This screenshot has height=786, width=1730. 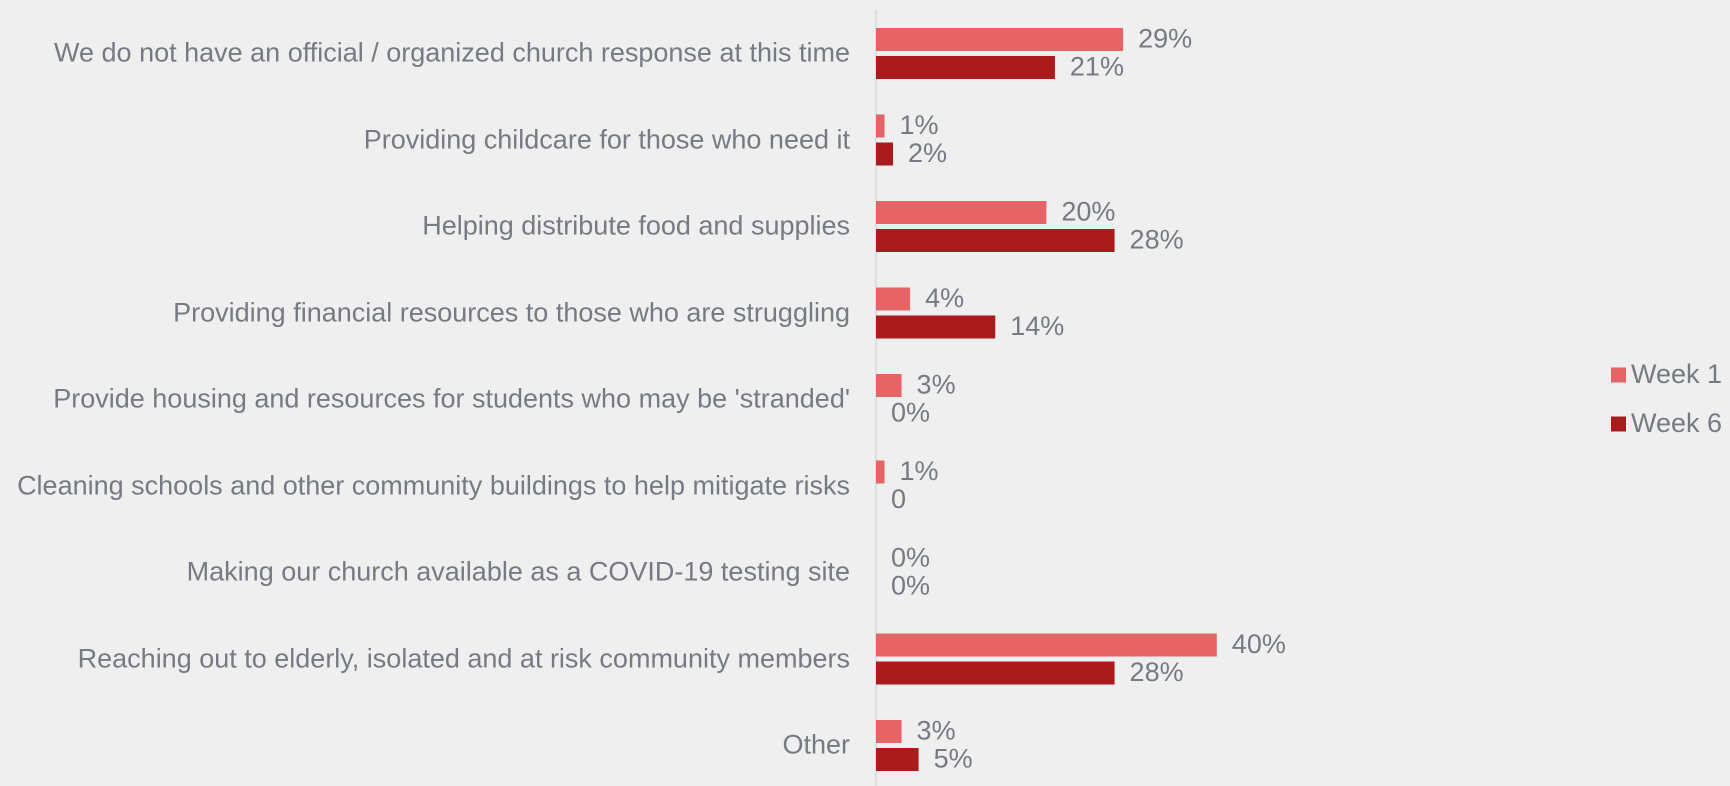 What do you see at coordinates (898, 499) in the screenshot?
I see `data-label: 0` at bounding box center [898, 499].